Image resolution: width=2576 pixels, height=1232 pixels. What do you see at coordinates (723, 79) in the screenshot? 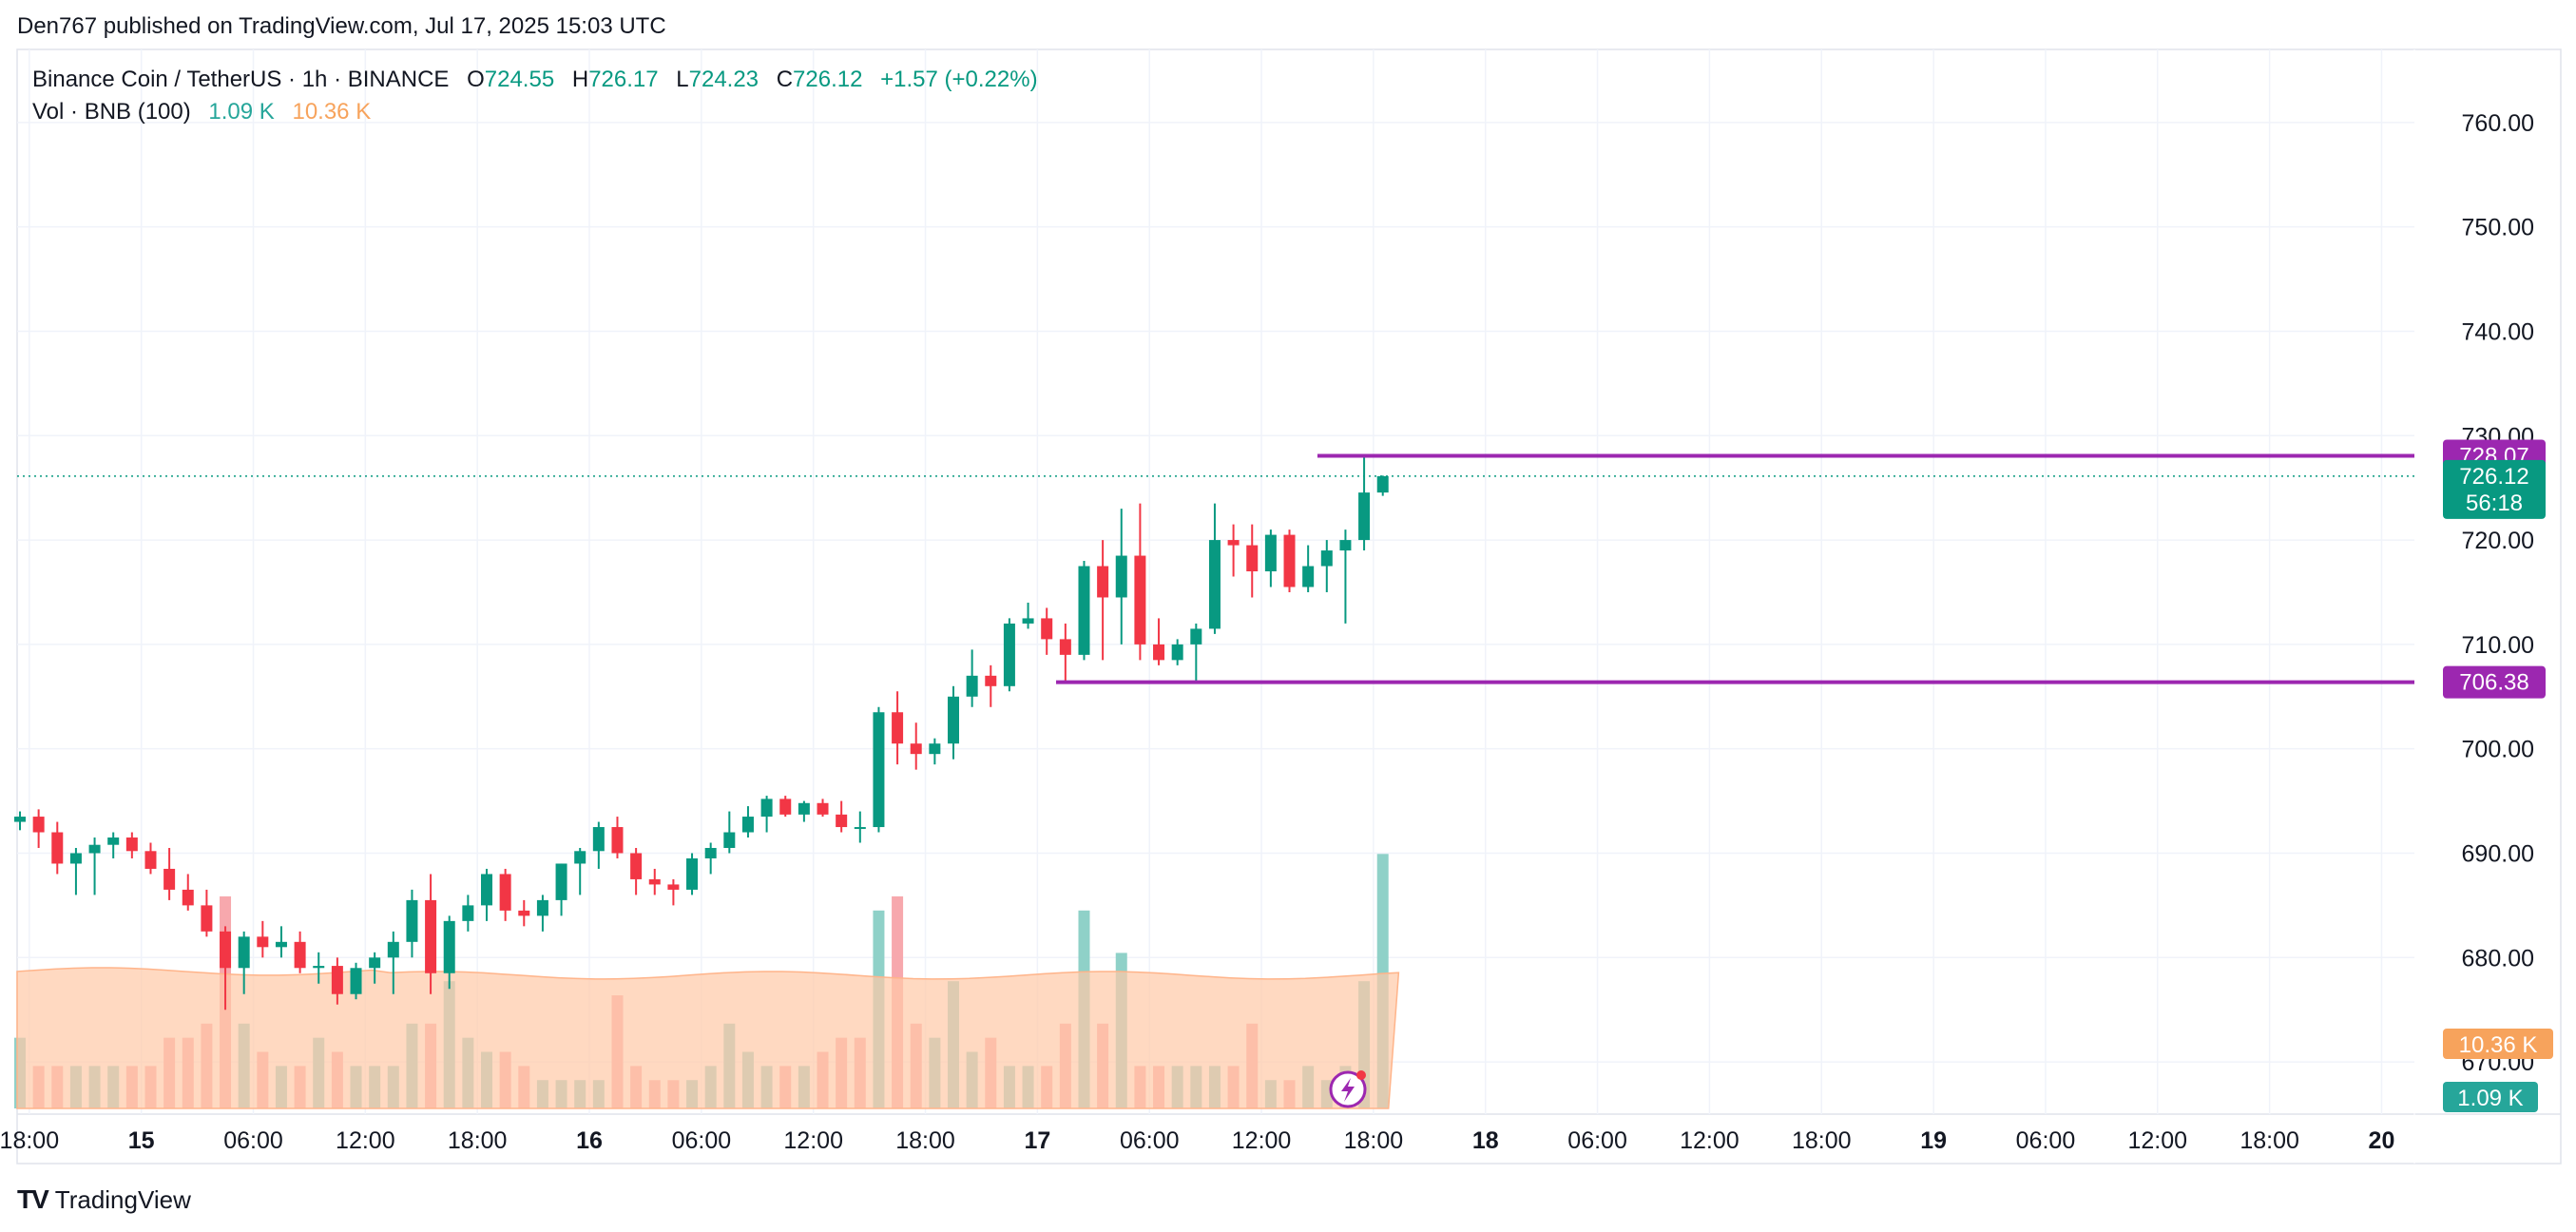
I see `legend-low: 724.23` at bounding box center [723, 79].